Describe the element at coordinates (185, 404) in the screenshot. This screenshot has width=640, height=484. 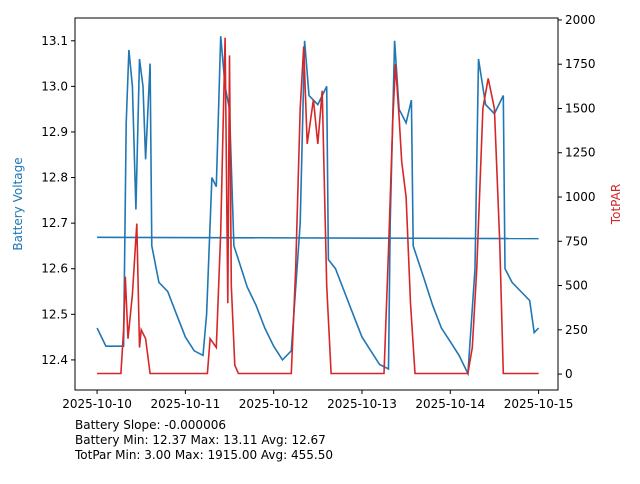
I see `x-tick-label: 2025-10-11` at that location.